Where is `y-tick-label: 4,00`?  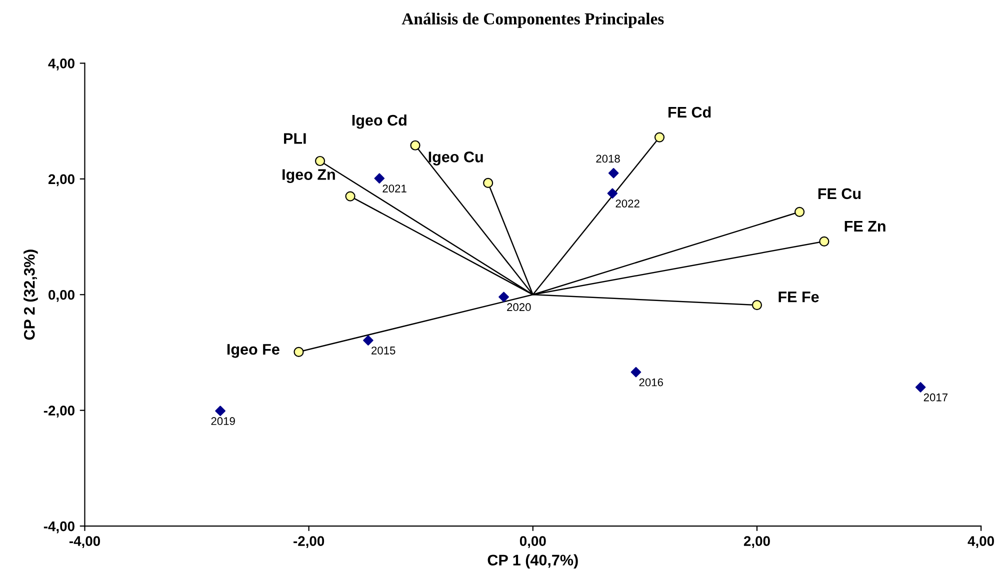
y-tick-label: 4,00 is located at coordinates (61, 64).